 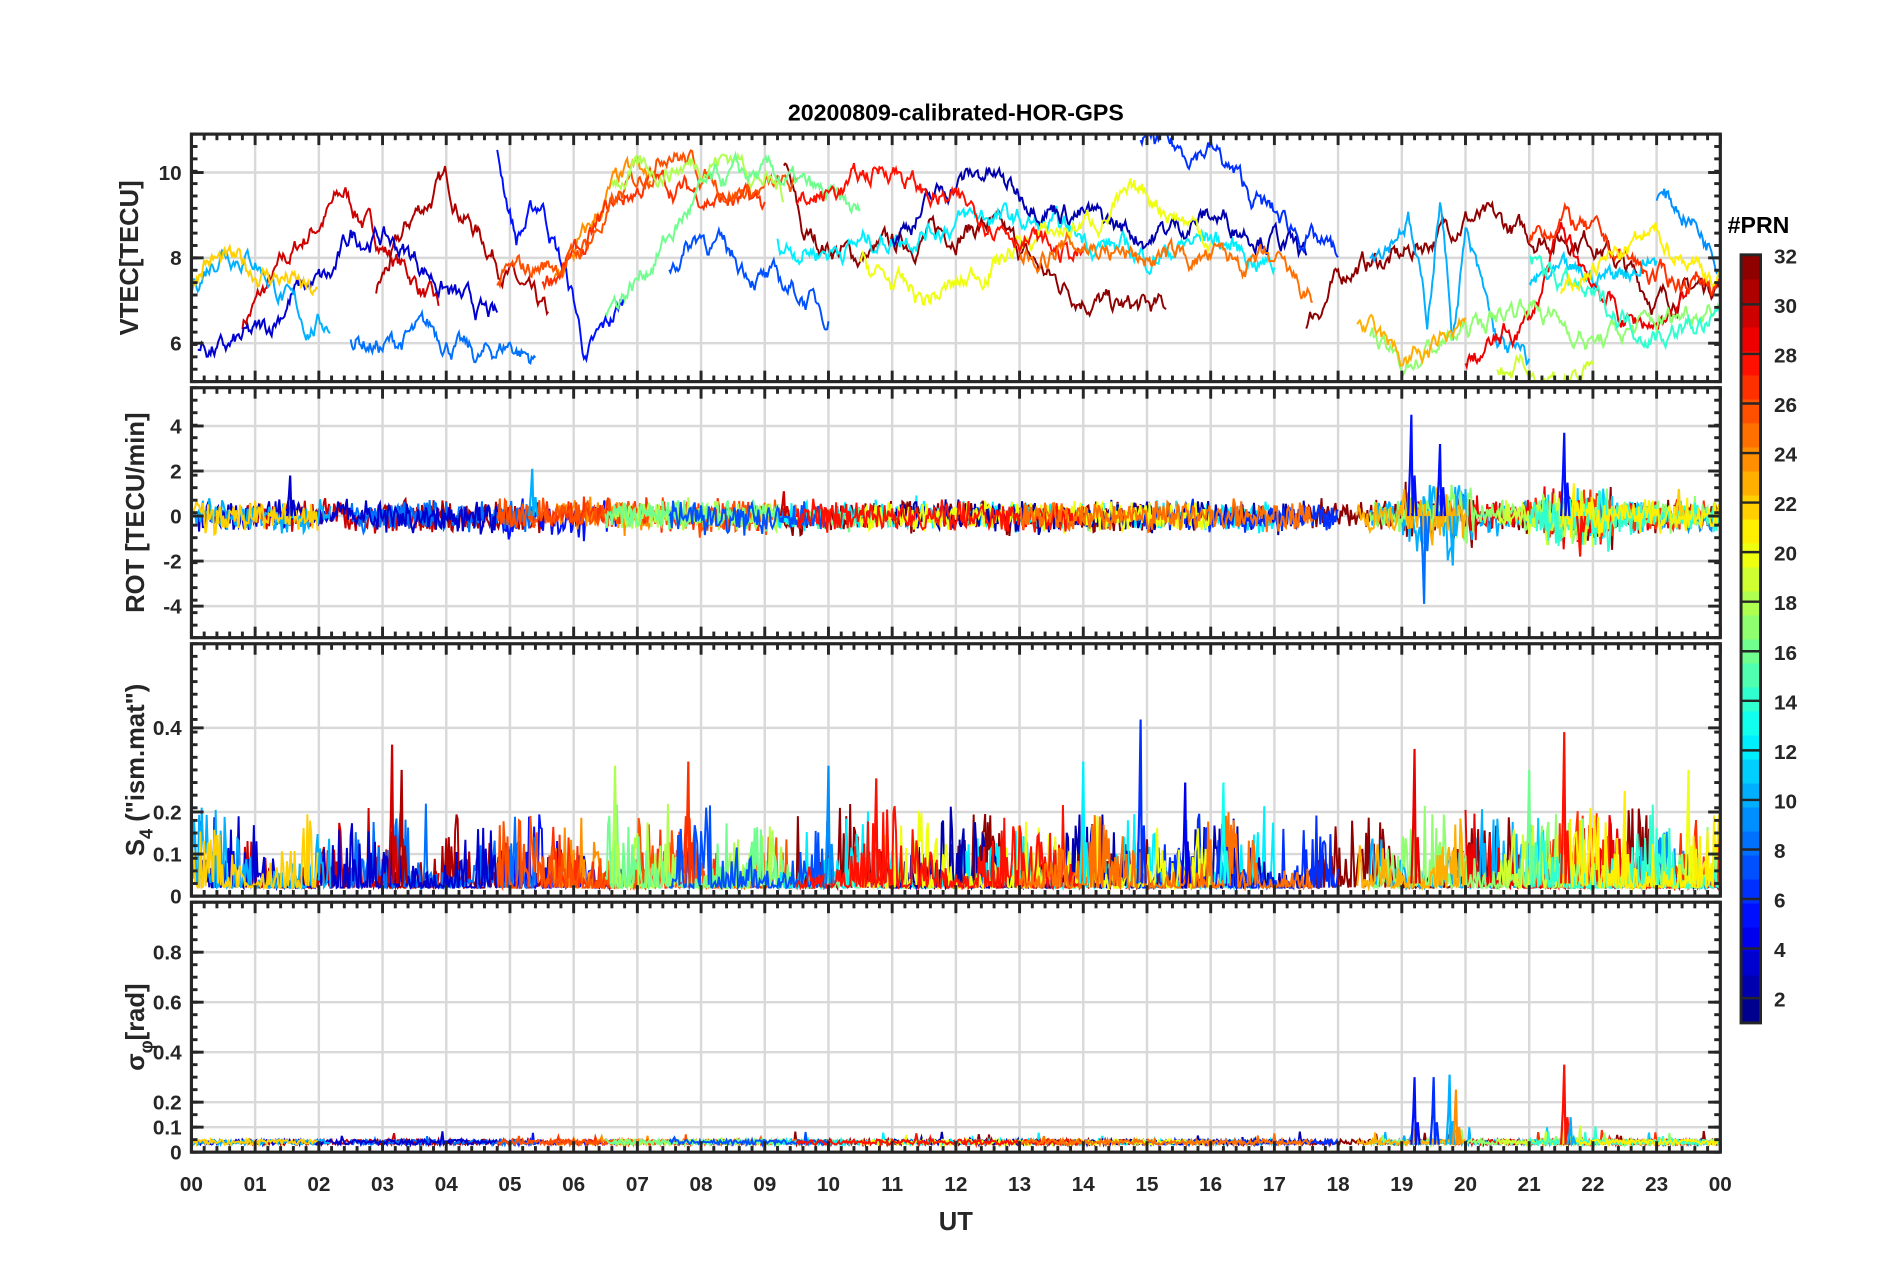 I want to click on colorbar-tick-label: 20, so click(x=1785, y=554).